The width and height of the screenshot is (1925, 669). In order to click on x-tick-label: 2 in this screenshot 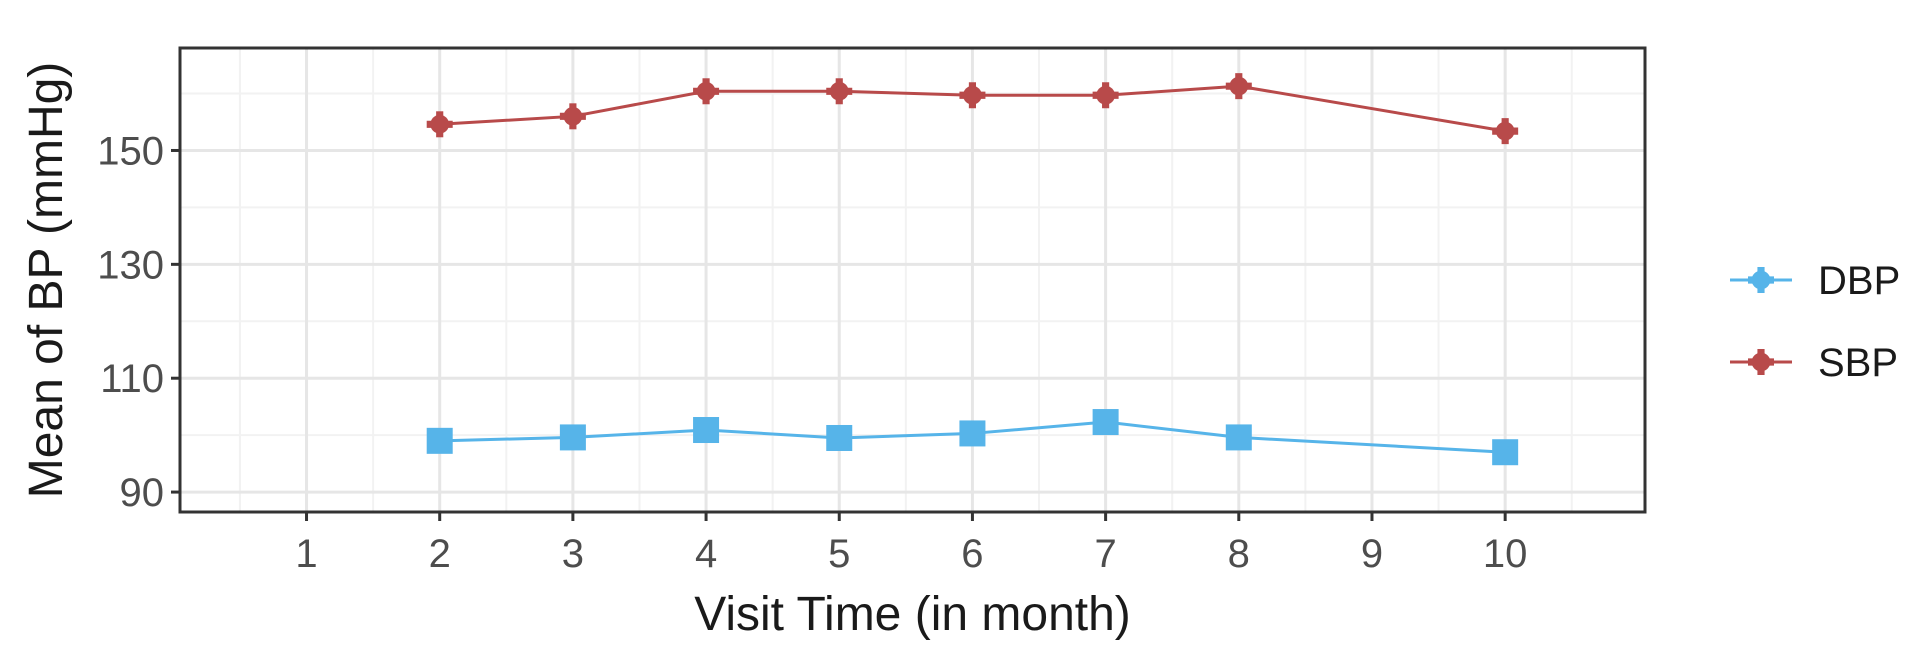, I will do `click(440, 554)`.